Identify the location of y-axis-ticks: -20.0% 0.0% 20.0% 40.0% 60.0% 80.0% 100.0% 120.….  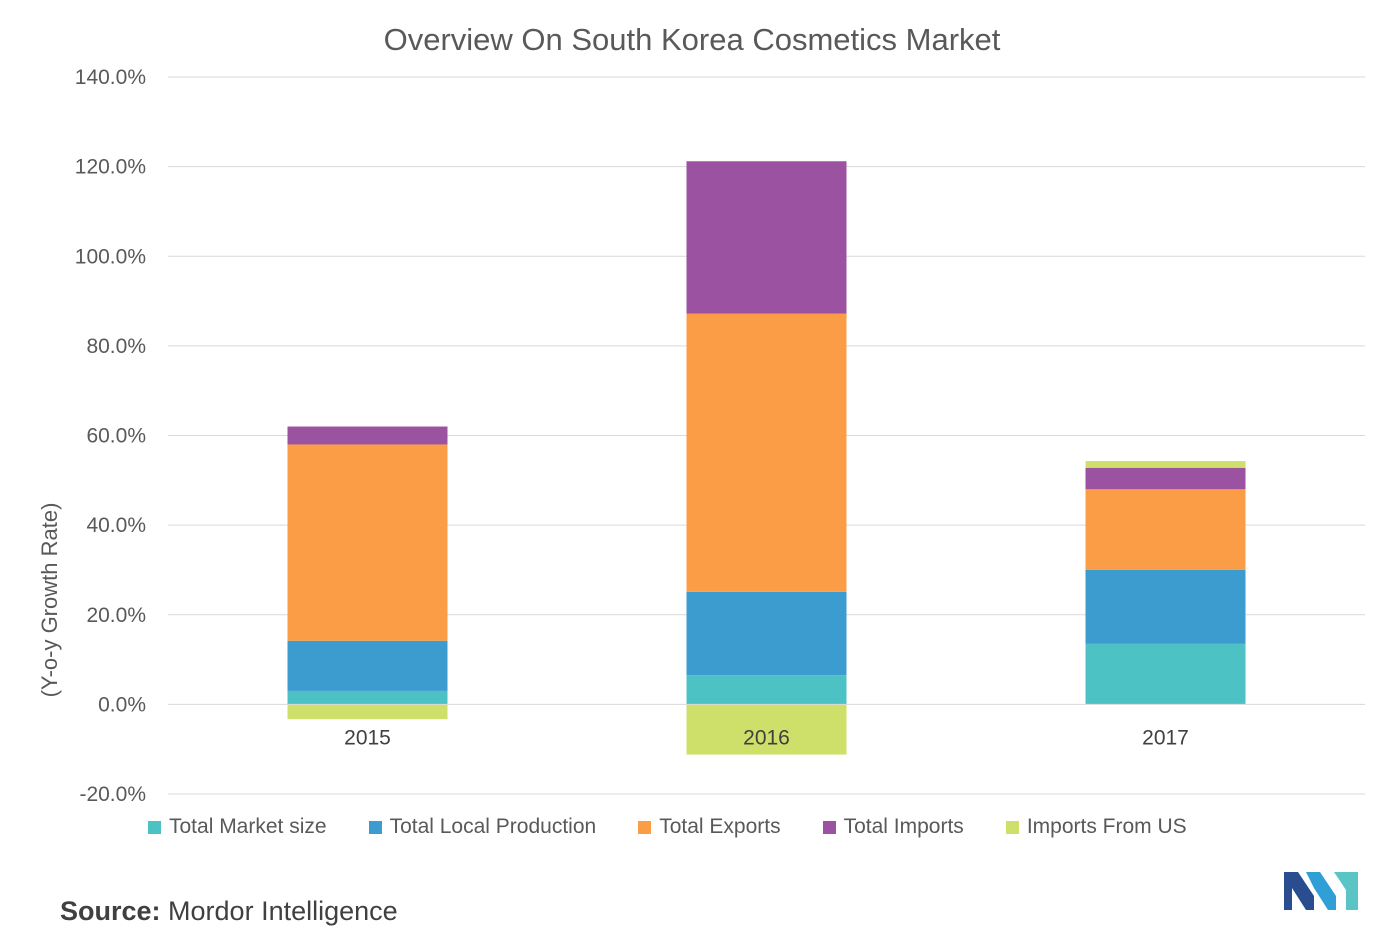
(110, 436).